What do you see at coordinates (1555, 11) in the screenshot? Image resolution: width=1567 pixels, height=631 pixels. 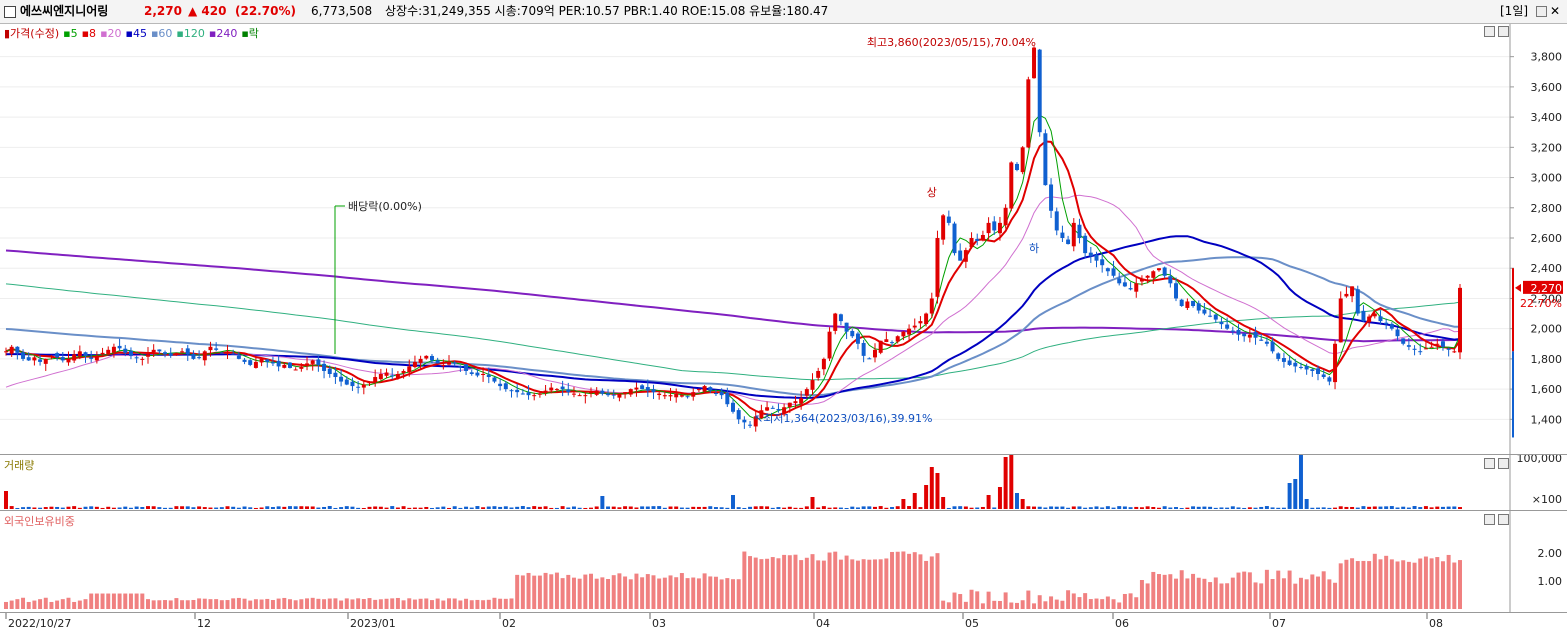 I see `close-icon: ✕` at bounding box center [1555, 11].